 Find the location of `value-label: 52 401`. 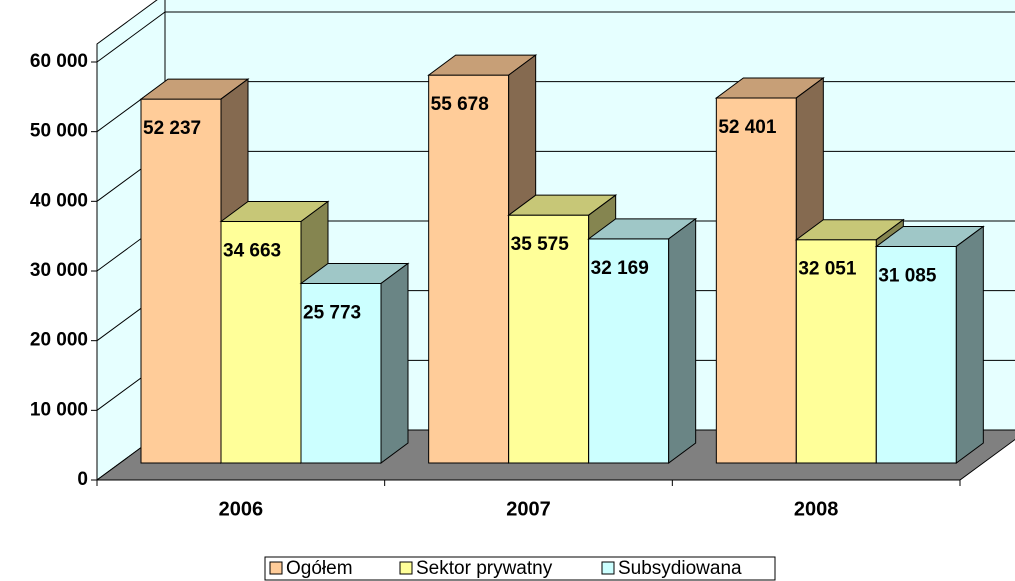

value-label: 52 401 is located at coordinates (747, 127).